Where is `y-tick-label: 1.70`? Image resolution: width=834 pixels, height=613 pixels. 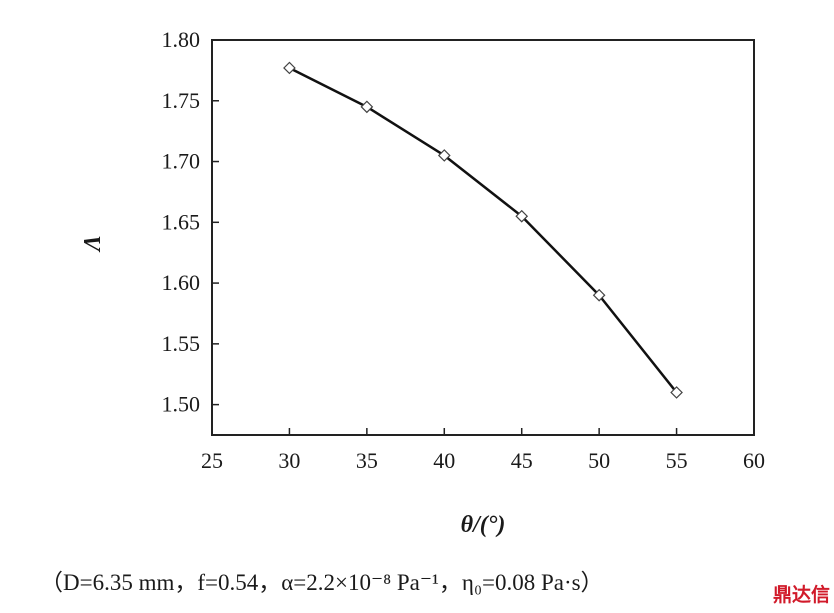 y-tick-label: 1.70 is located at coordinates (181, 161).